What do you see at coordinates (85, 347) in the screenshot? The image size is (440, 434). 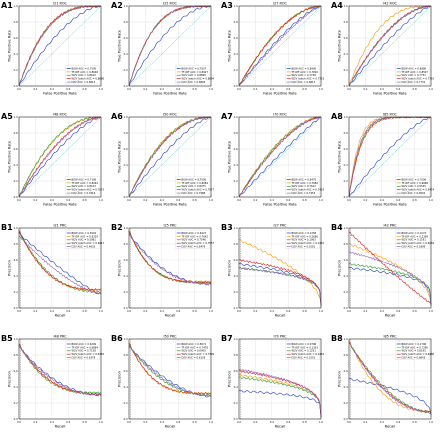 I see `legend-entry: TF-IDF AUC = 0.6884` at bounding box center [85, 347].